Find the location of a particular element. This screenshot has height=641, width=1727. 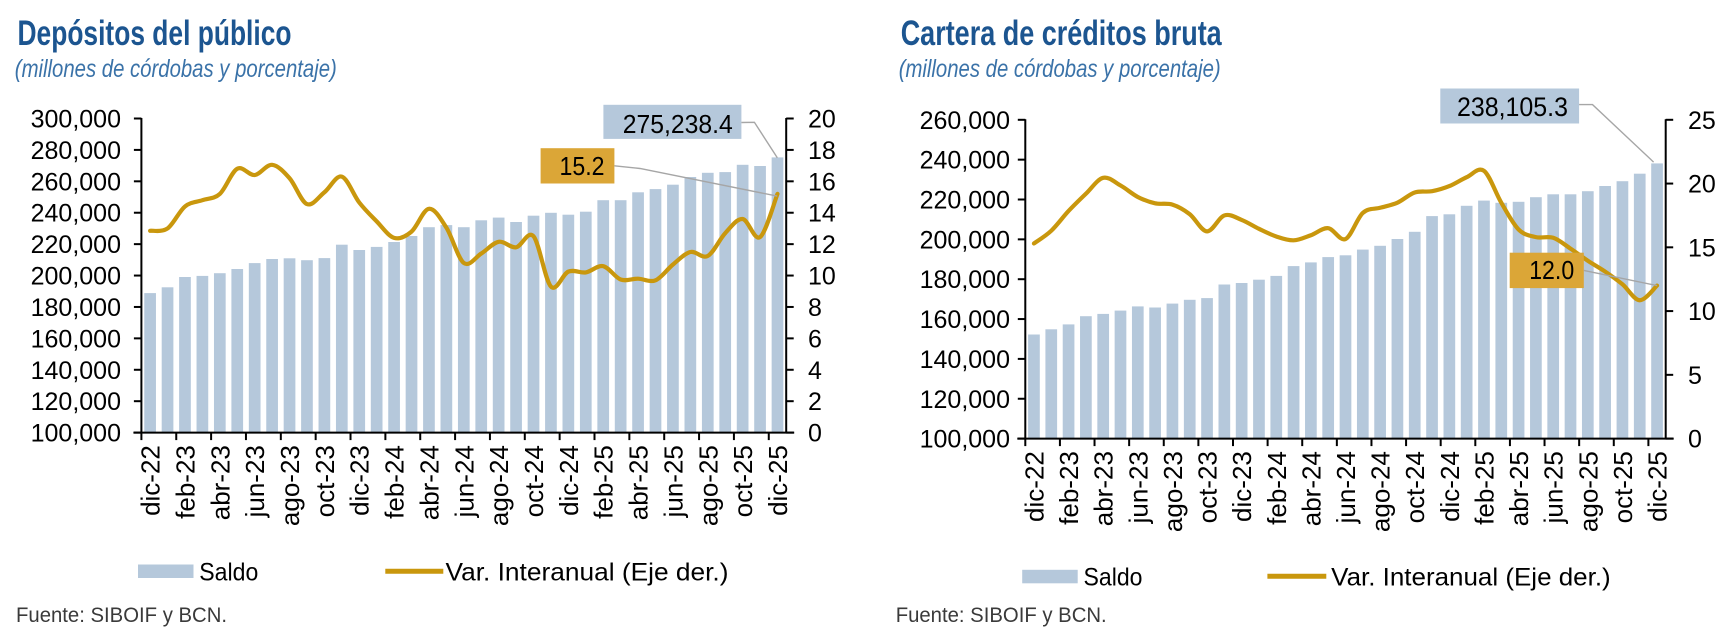

svg-text: 2 is located at coordinates (815, 402).